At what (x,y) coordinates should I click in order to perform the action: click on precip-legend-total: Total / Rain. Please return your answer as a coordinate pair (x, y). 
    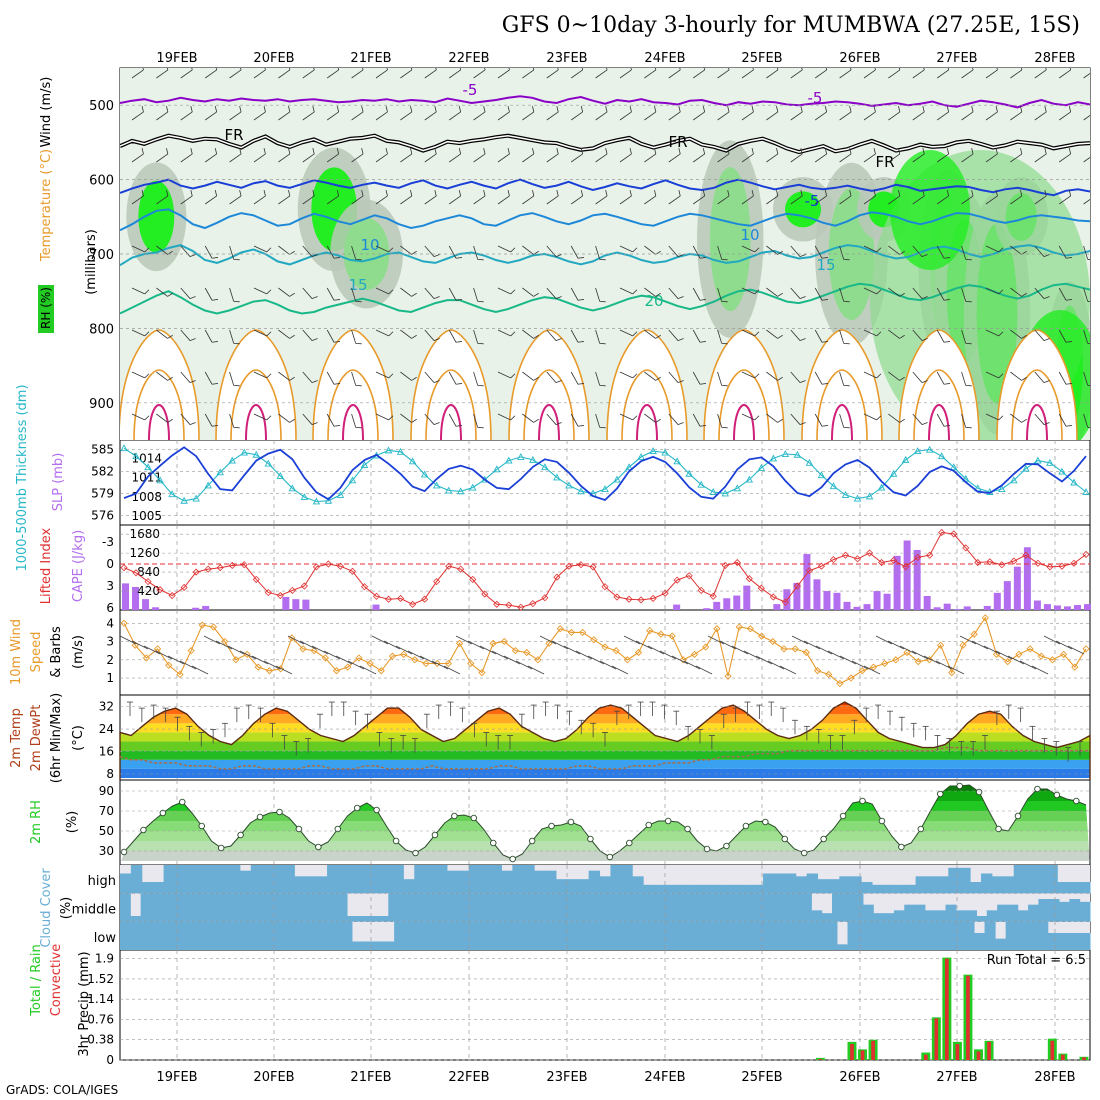
    Looking at the image, I should click on (36, 980).